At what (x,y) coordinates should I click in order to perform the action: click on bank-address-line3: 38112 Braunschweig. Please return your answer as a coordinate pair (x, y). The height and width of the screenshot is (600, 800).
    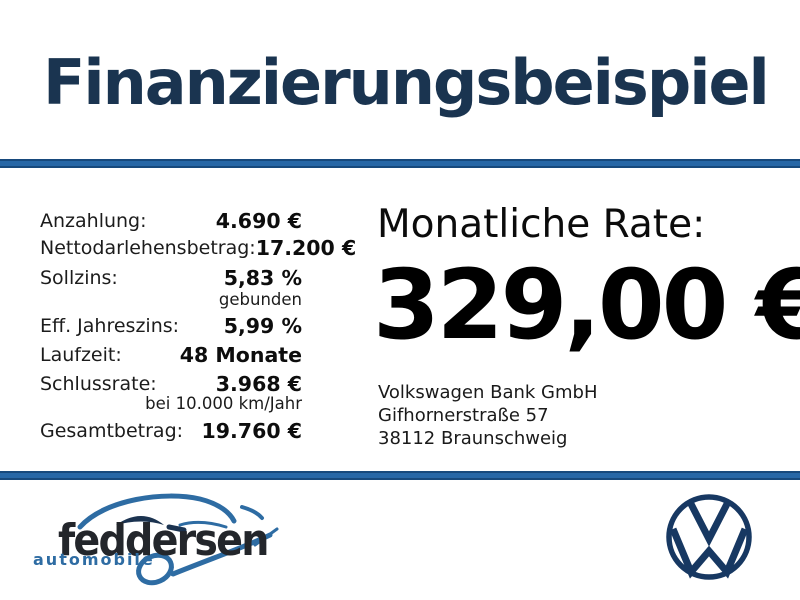
    Looking at the image, I should click on (473, 438).